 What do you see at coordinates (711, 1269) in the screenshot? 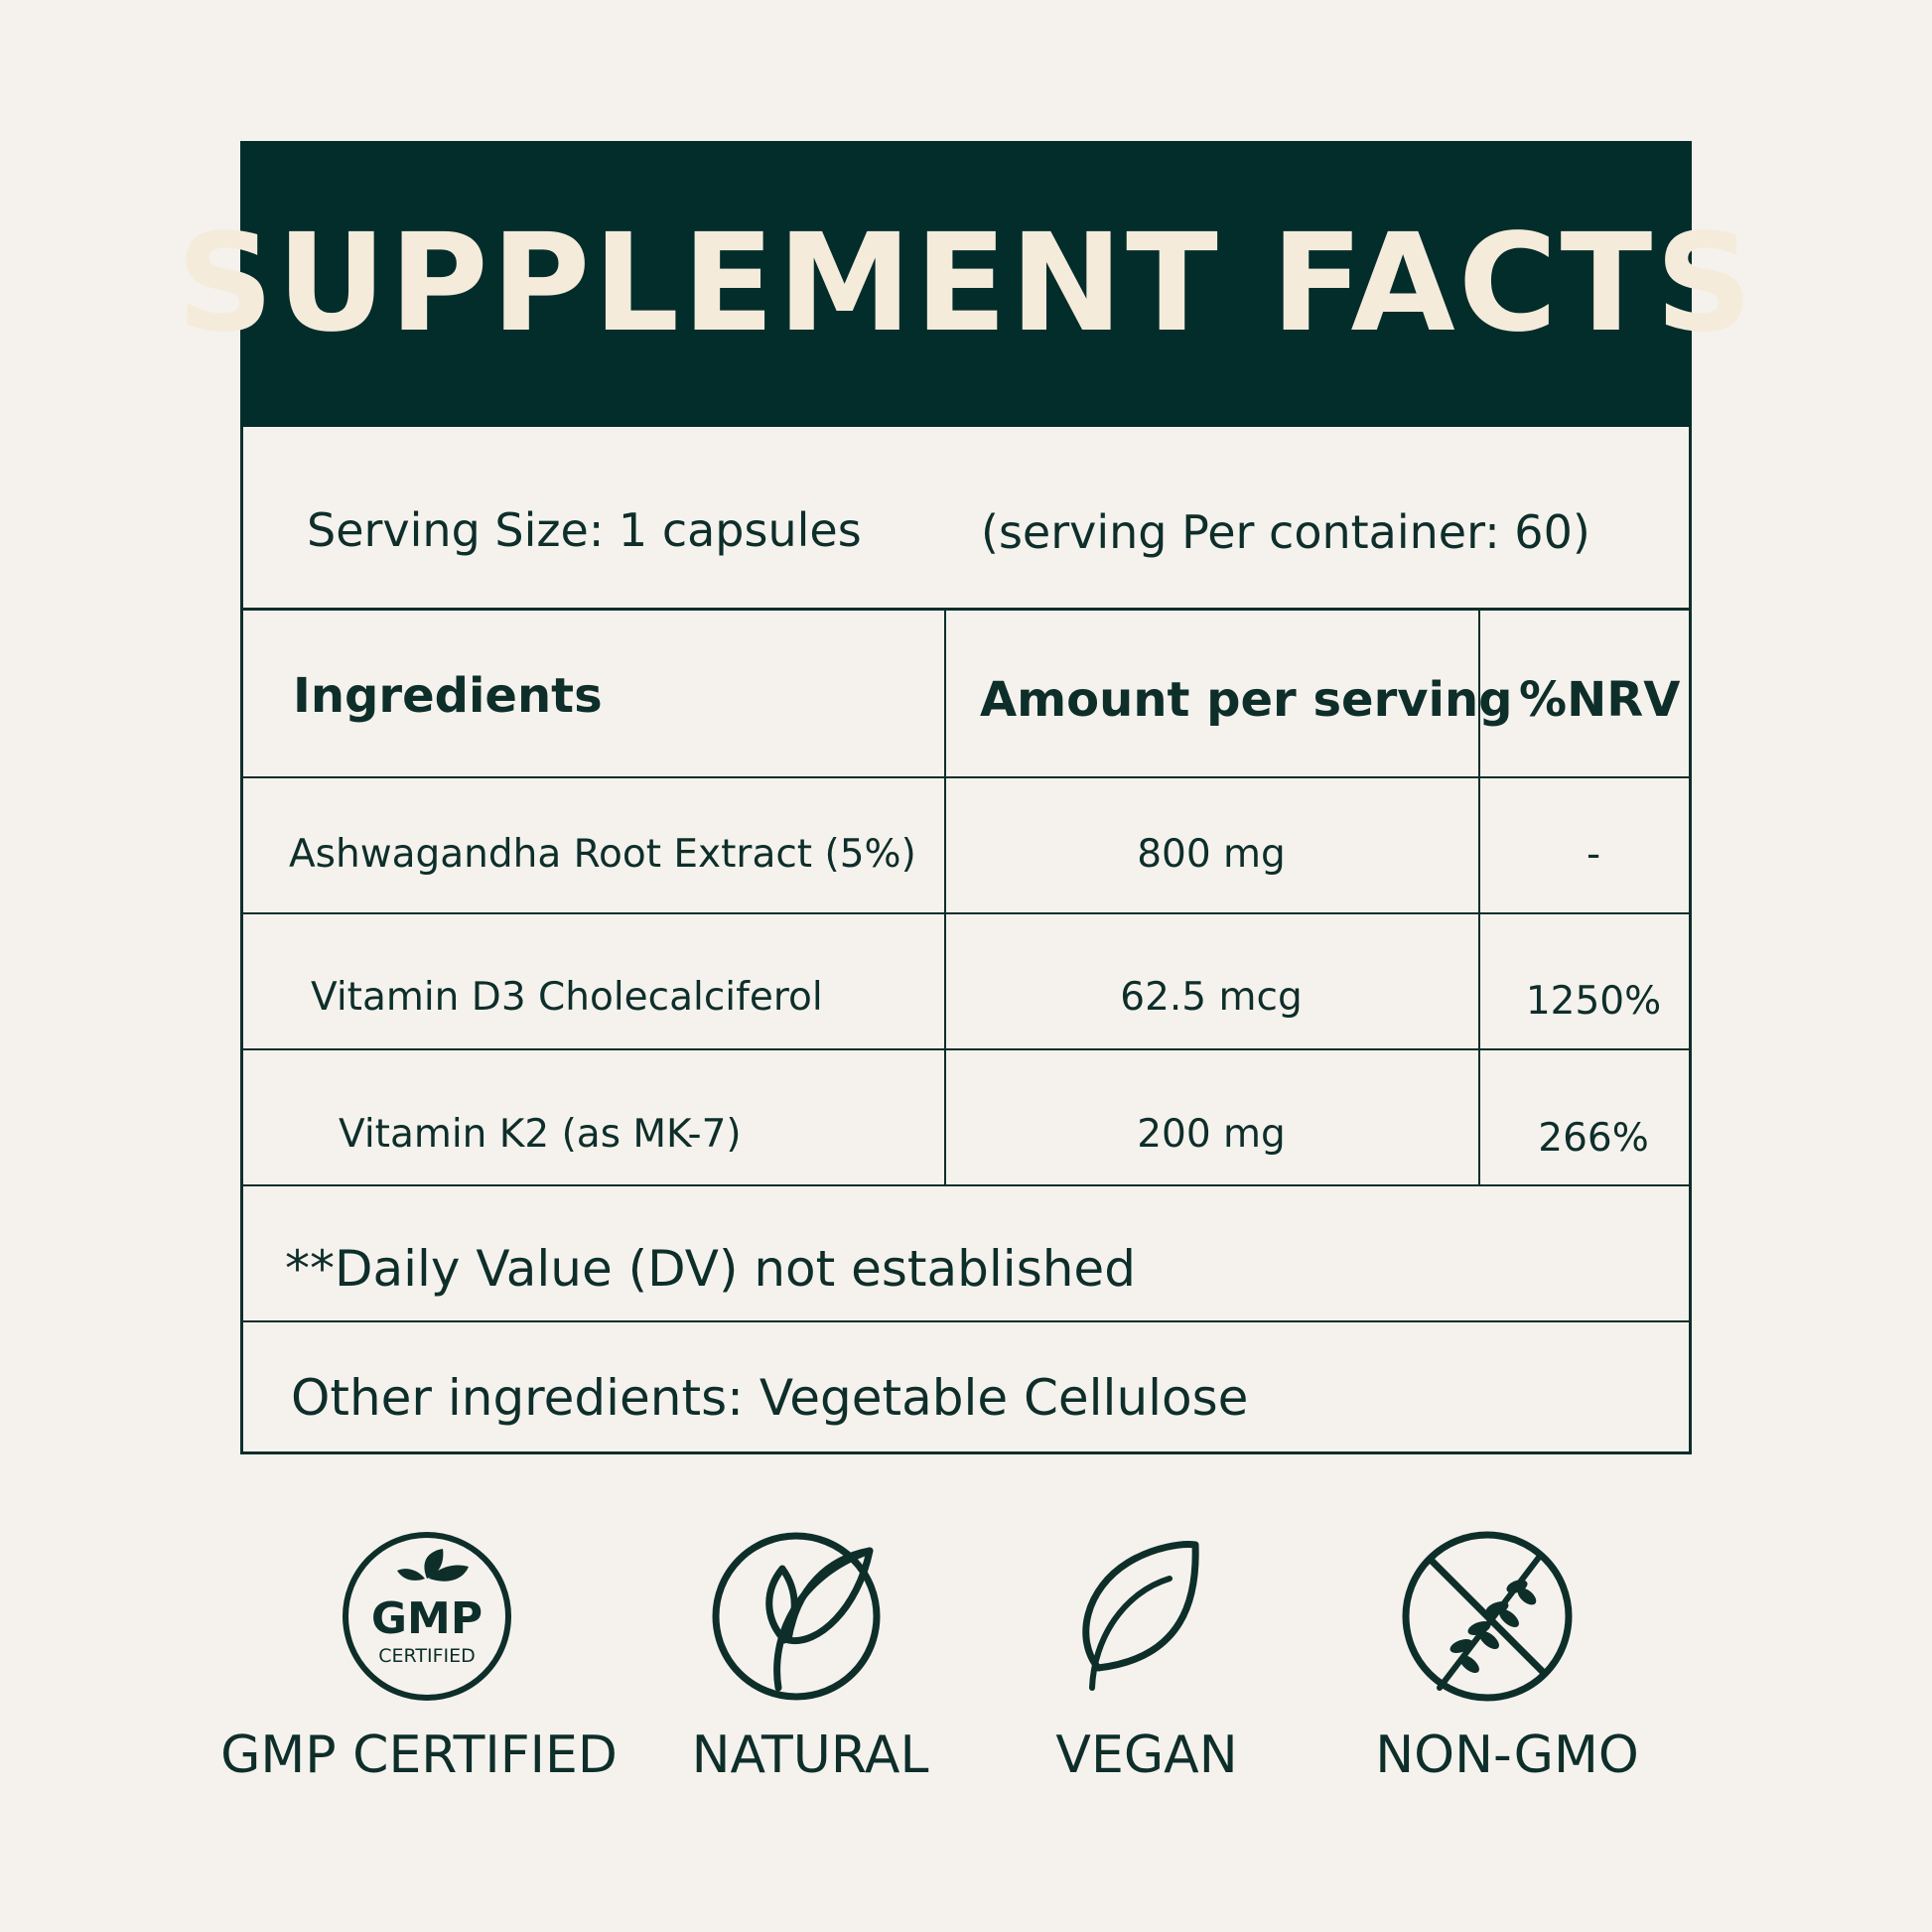
I see `daily-value-footnote: **Daily Value (DV) not established` at bounding box center [711, 1269].